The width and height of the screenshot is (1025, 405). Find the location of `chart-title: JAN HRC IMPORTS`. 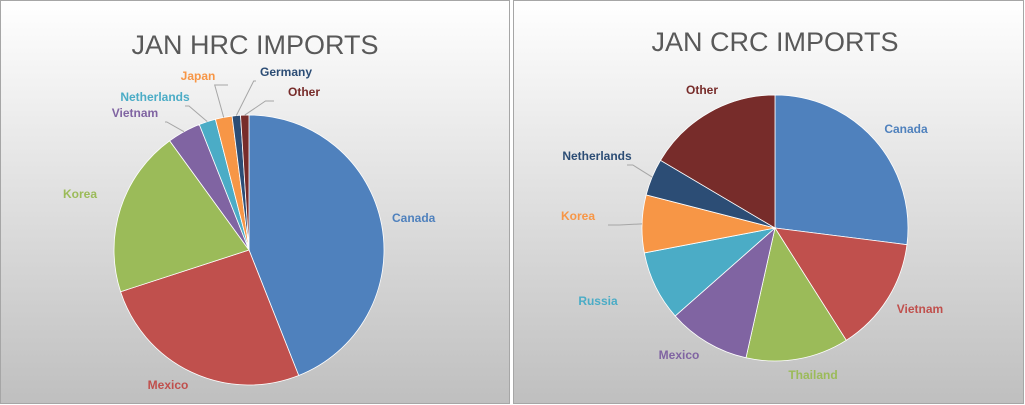

chart-title: JAN HRC IMPORTS is located at coordinates (254, 45).